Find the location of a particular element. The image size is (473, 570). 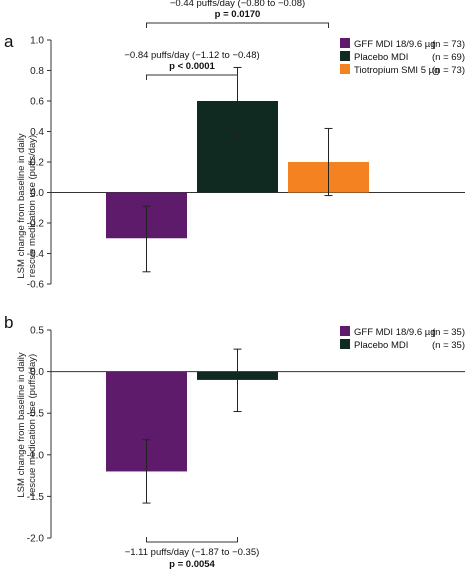

y-tick-label: 0.8 is located at coordinates (37, 71).